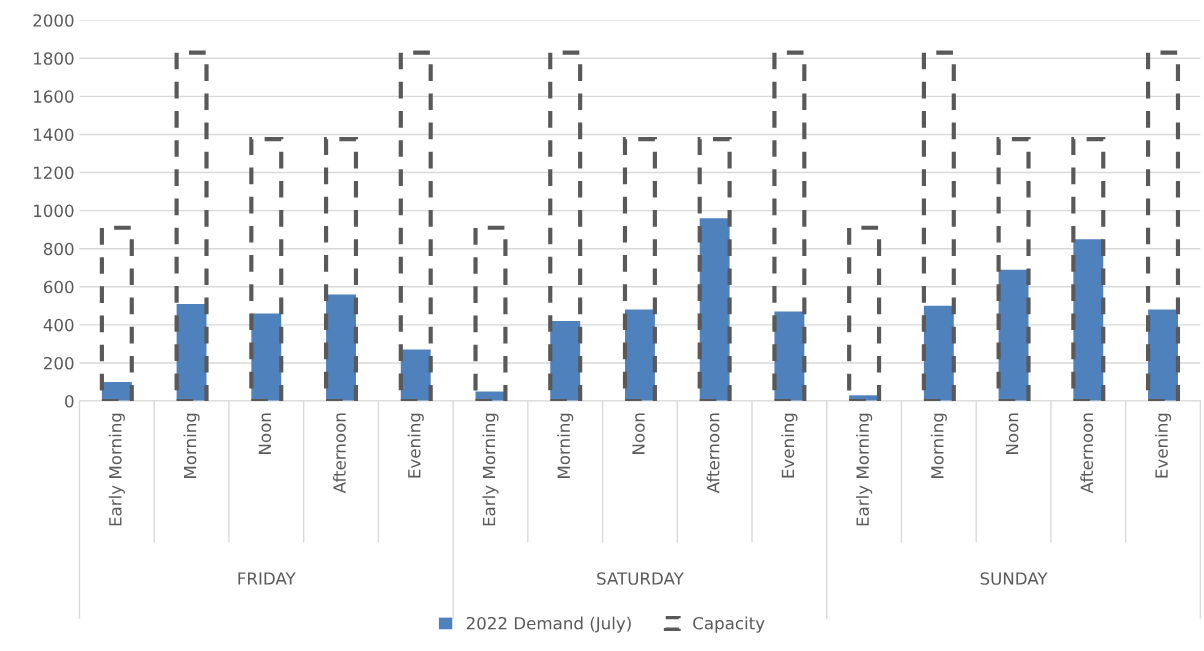 The height and width of the screenshot is (651, 1204). Describe the element at coordinates (53, 20) in the screenshot. I see `y-tick-label: 2000` at that location.